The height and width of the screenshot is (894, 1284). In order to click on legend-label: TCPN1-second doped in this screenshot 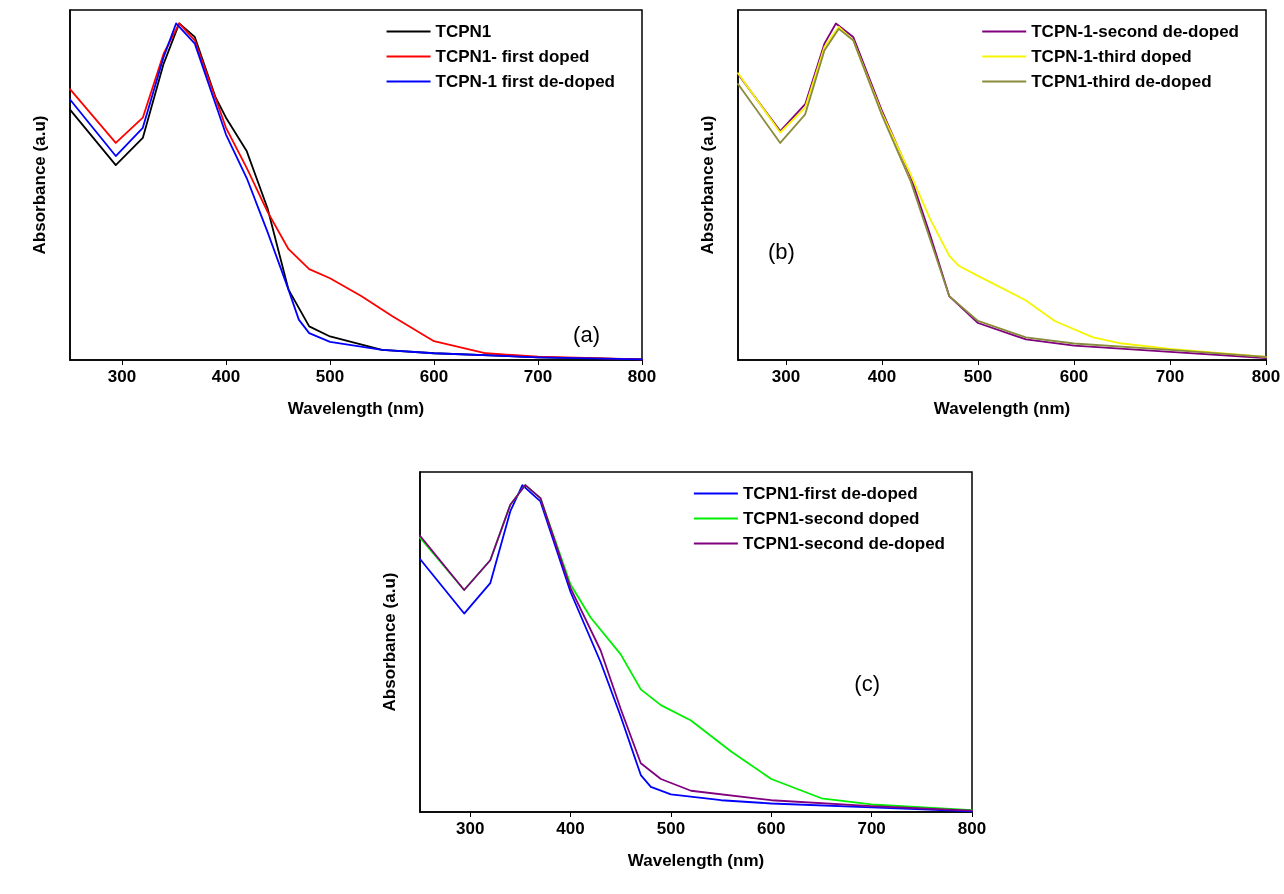, I will do `click(831, 518)`.